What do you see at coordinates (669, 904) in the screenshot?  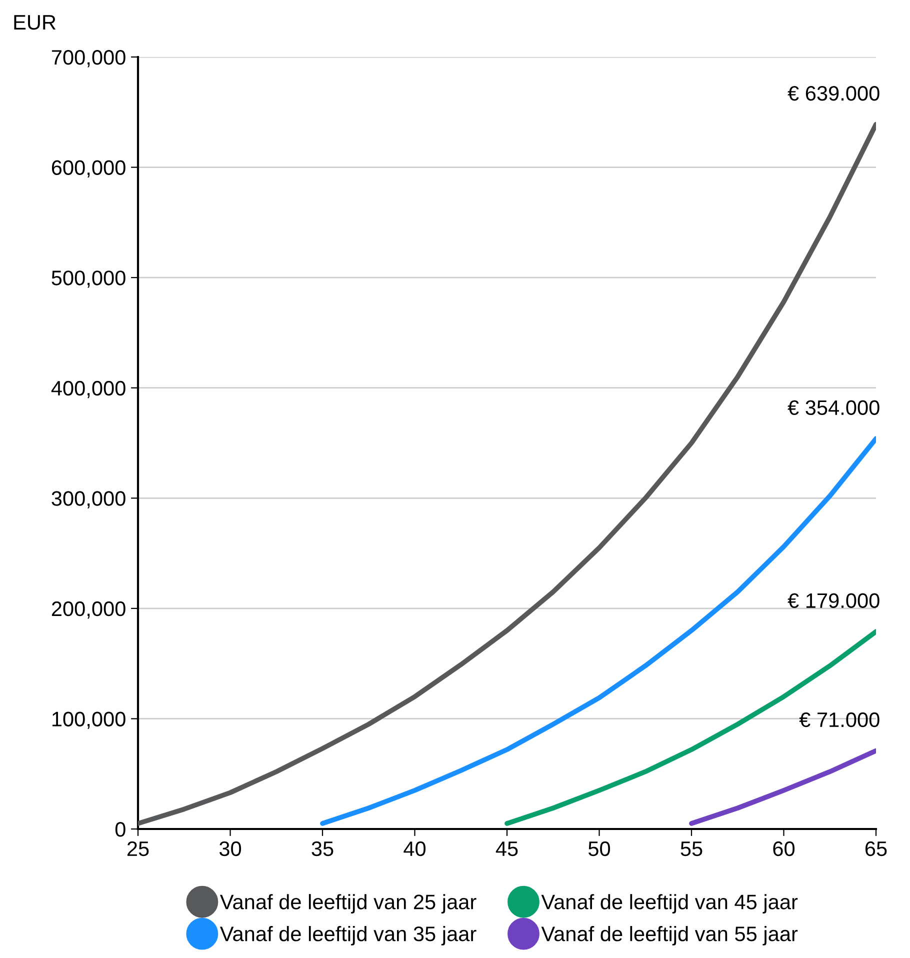 I see `legend-label: Vanaf de leeftijd van 45 jaar` at bounding box center [669, 904].